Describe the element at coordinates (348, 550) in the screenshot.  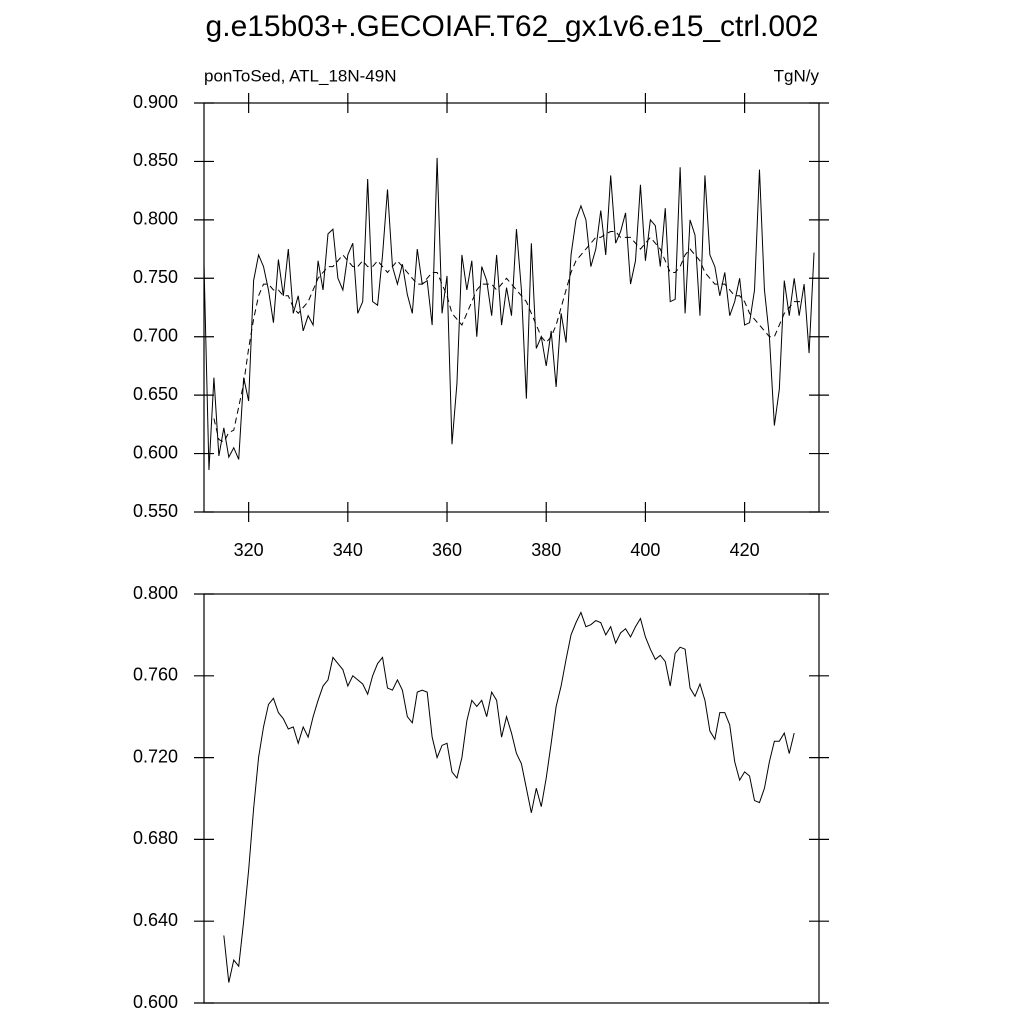
I see `x-tick-label: 340` at that location.